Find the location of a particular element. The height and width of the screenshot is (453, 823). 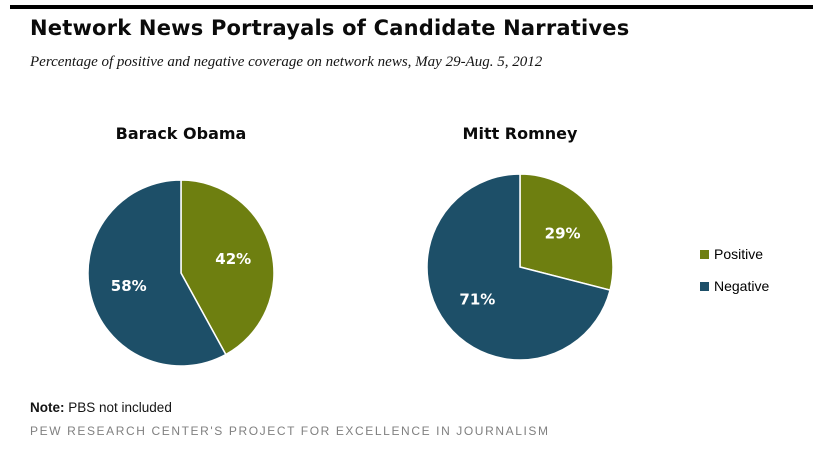

pie-title-romney: Mitt Romney is located at coordinates (520, 133).